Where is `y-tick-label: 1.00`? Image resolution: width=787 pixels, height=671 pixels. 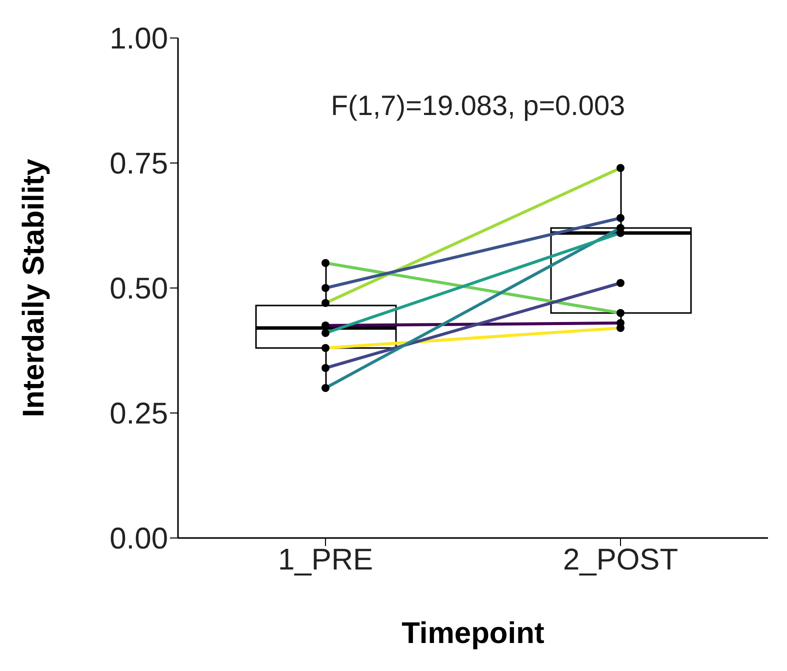 y-tick-label: 1.00 is located at coordinates (139, 39).